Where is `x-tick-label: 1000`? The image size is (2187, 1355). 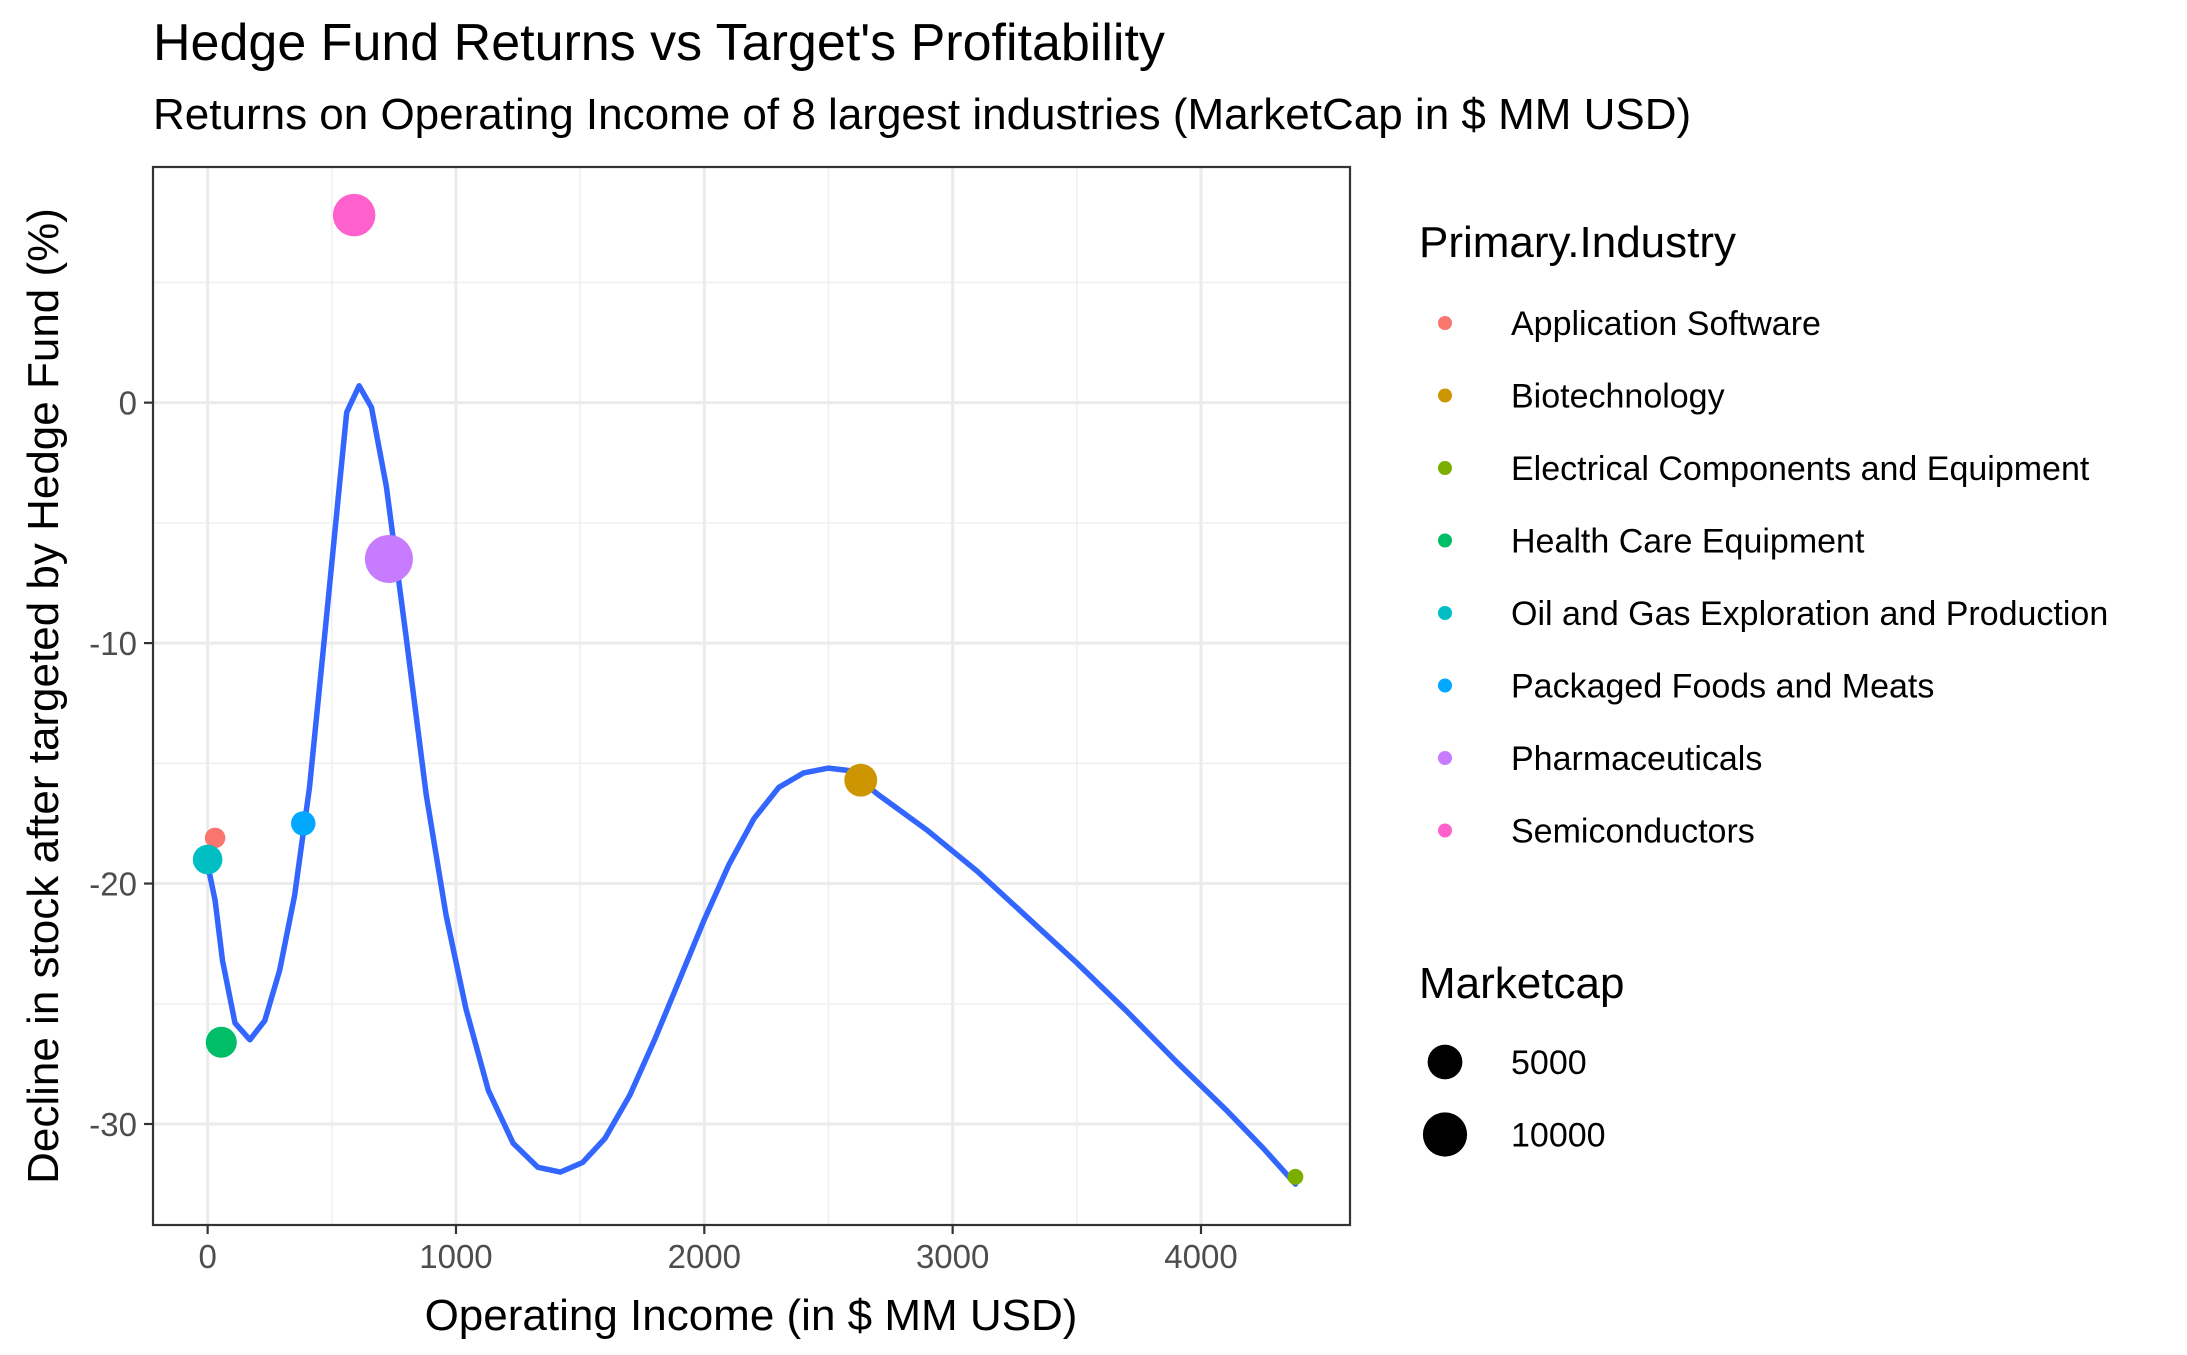 x-tick-label: 1000 is located at coordinates (455, 1256).